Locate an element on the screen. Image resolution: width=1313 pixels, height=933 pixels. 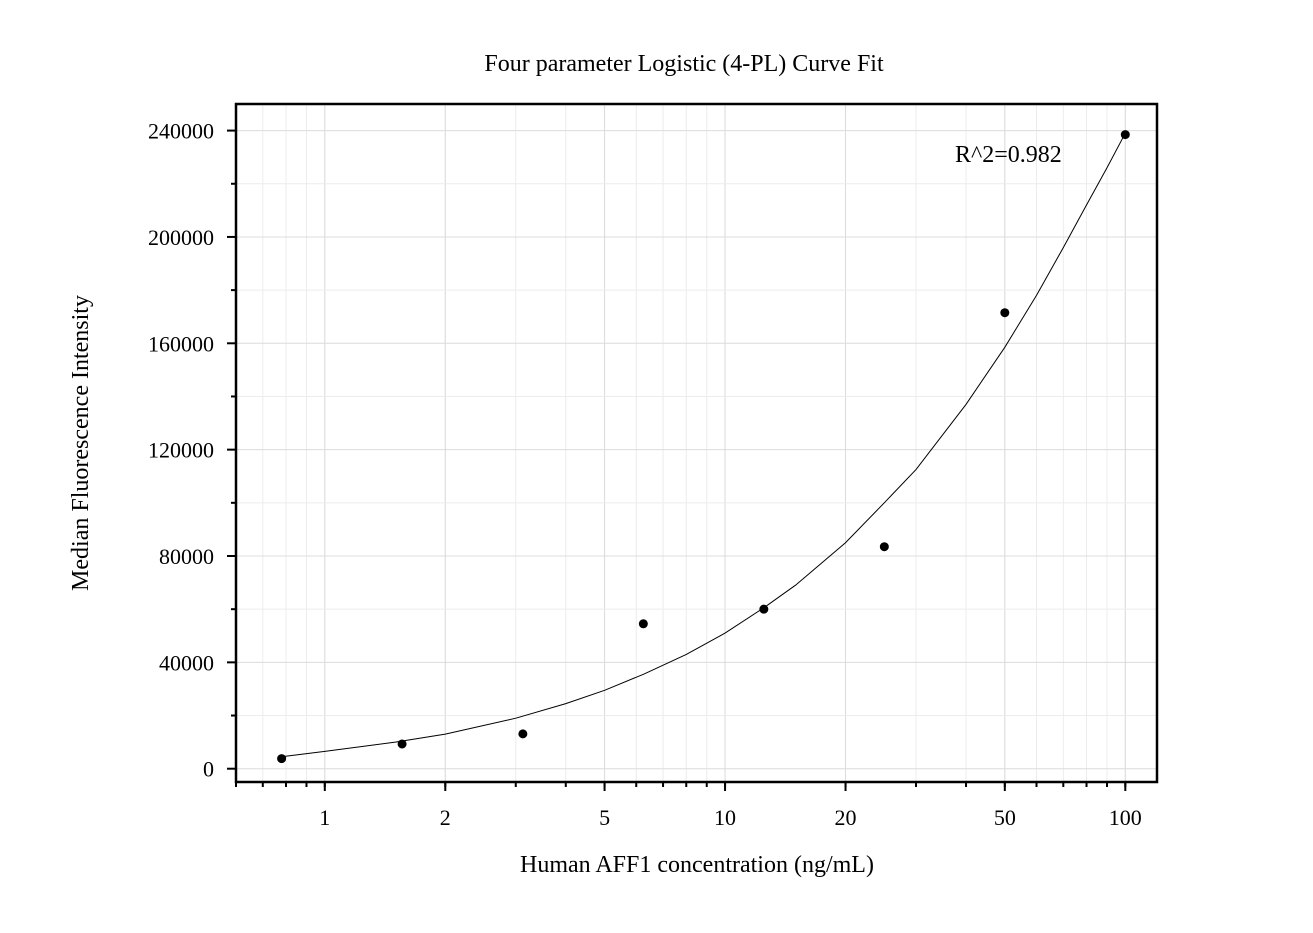
x-tick-labels: 1 2 5 10 20 50 100 is located at coordinates (730, 817).